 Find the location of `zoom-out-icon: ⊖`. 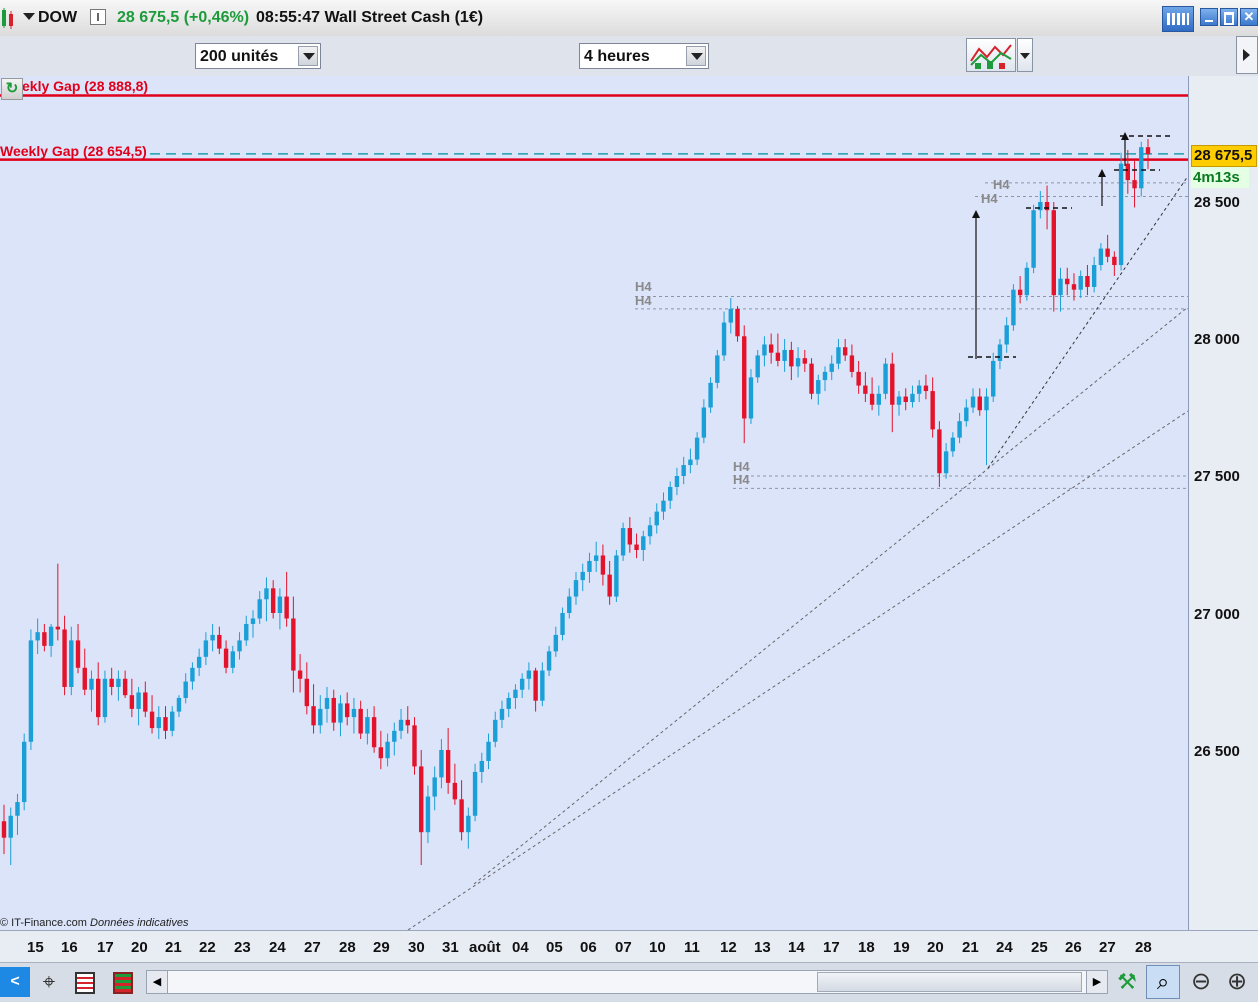

zoom-out-icon: ⊖ is located at coordinates (1201, 981).